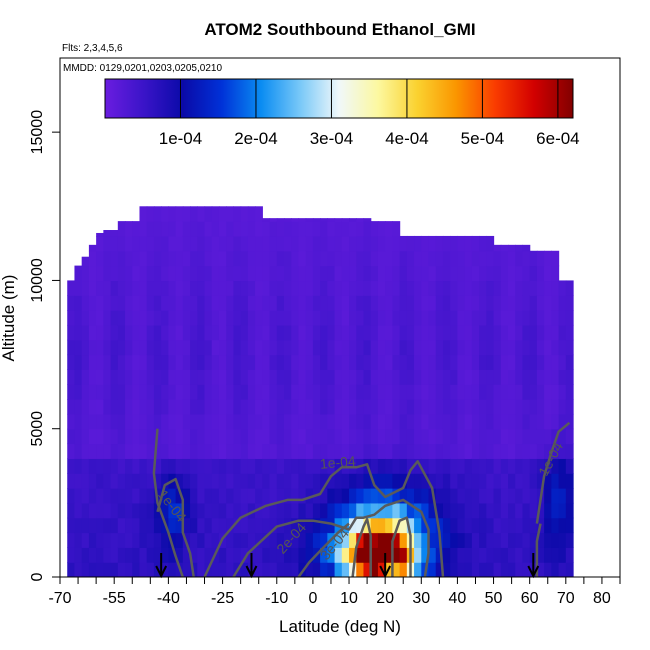 The height and width of the screenshot is (650, 650). Describe the element at coordinates (37, 280) in the screenshot. I see `y-tick-label: 10000` at that location.